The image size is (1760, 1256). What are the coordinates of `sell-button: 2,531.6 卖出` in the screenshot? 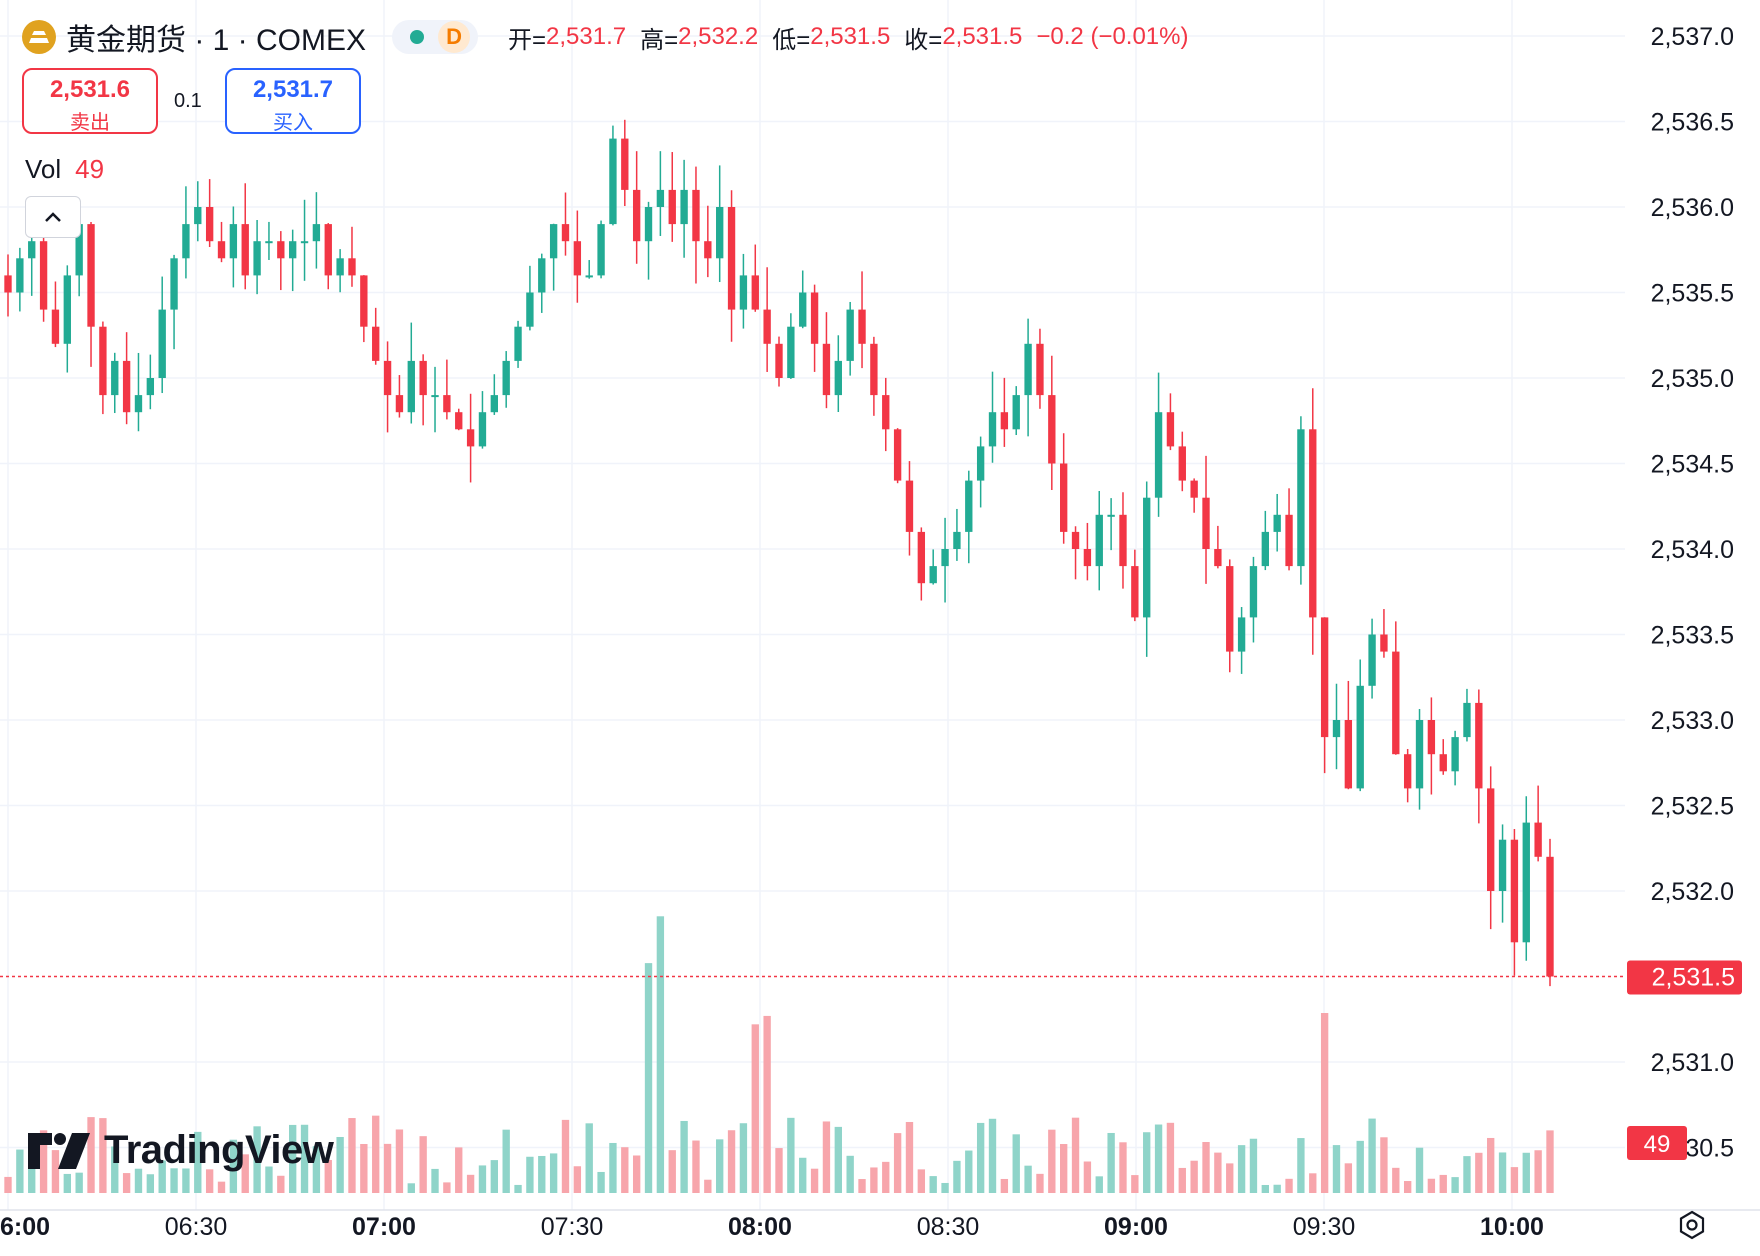 It's located at (90, 101).